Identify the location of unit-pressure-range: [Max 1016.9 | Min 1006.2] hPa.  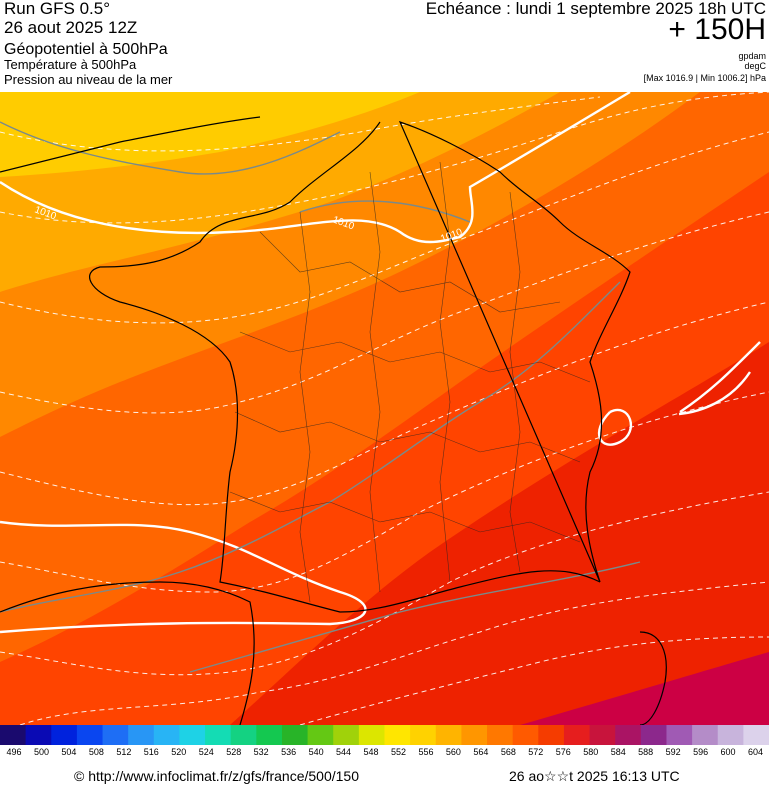
(704, 78).